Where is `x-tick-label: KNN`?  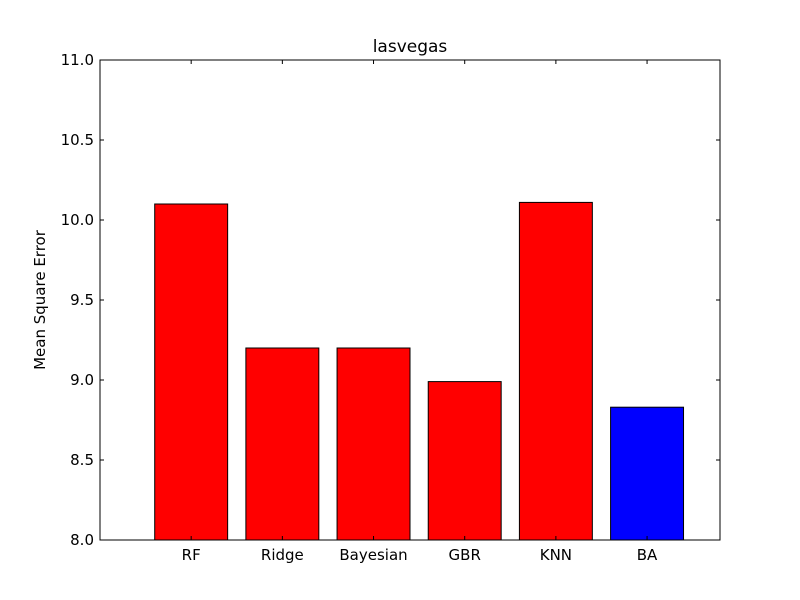
x-tick-label: KNN is located at coordinates (556, 555).